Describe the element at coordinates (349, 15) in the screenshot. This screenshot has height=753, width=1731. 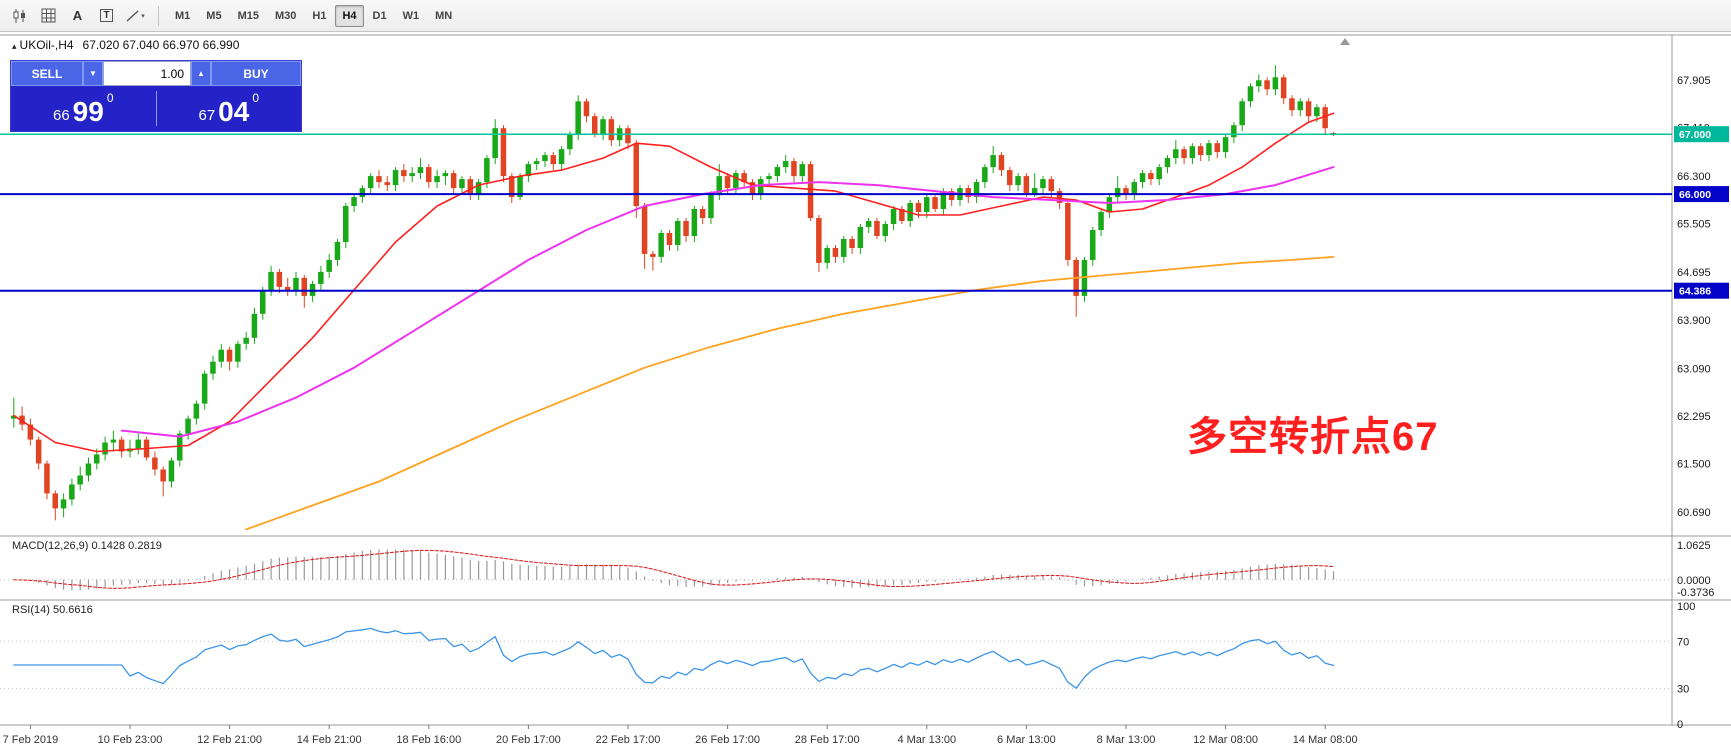
I see `timeframe-button-h4: H4` at that location.